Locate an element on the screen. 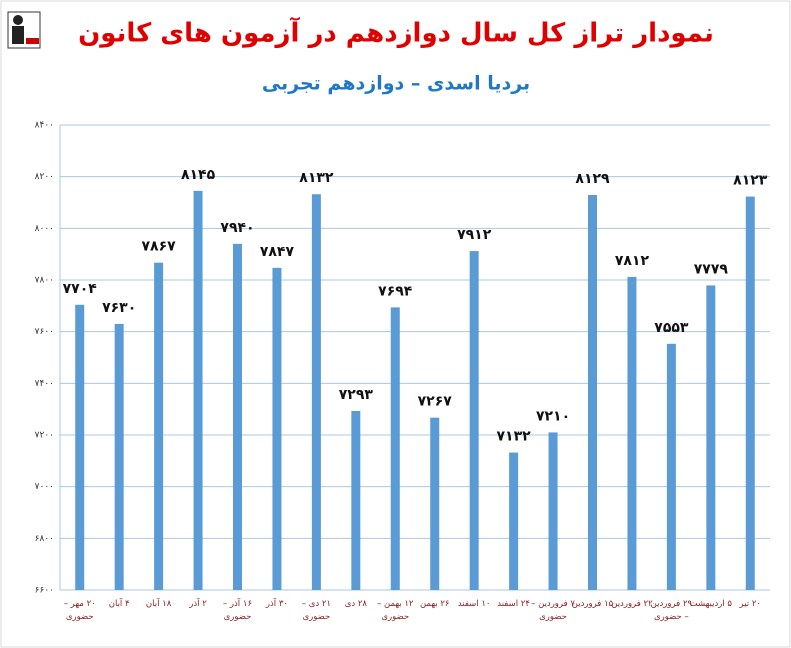  y-tick-label: ۷۴۰۰ is located at coordinates (44, 384).